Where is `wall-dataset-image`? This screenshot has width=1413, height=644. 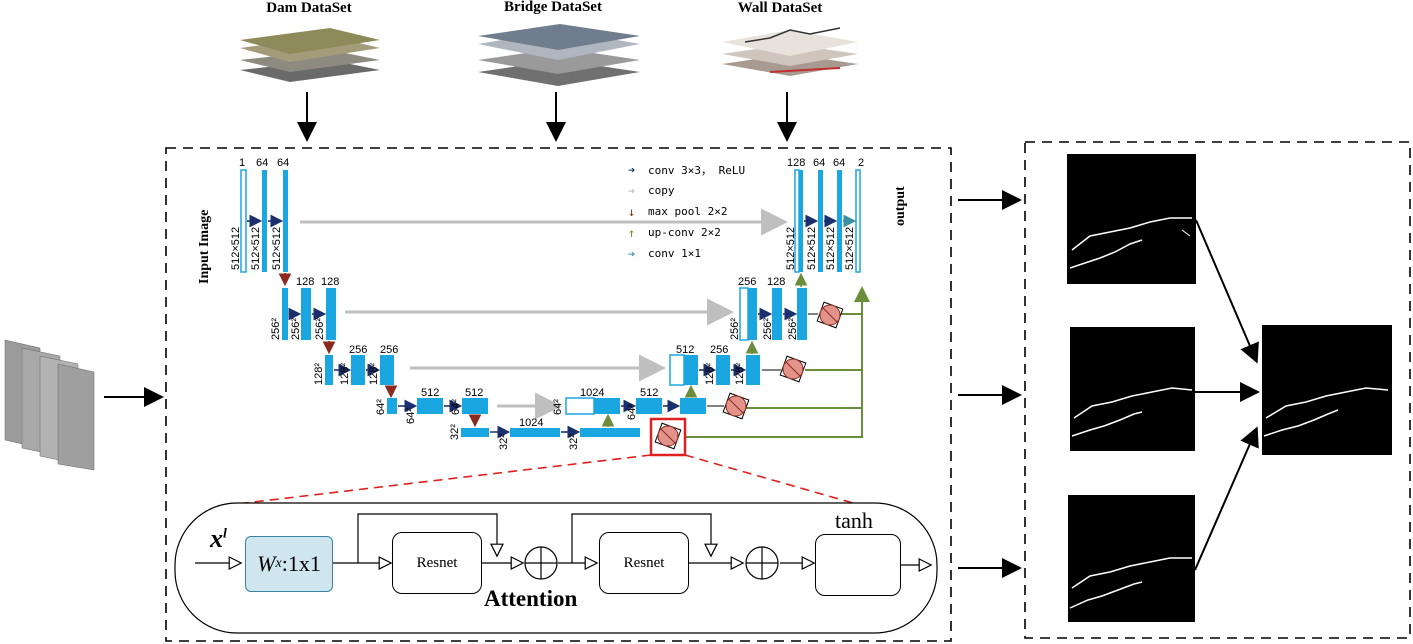 wall-dataset-image is located at coordinates (790, 51).